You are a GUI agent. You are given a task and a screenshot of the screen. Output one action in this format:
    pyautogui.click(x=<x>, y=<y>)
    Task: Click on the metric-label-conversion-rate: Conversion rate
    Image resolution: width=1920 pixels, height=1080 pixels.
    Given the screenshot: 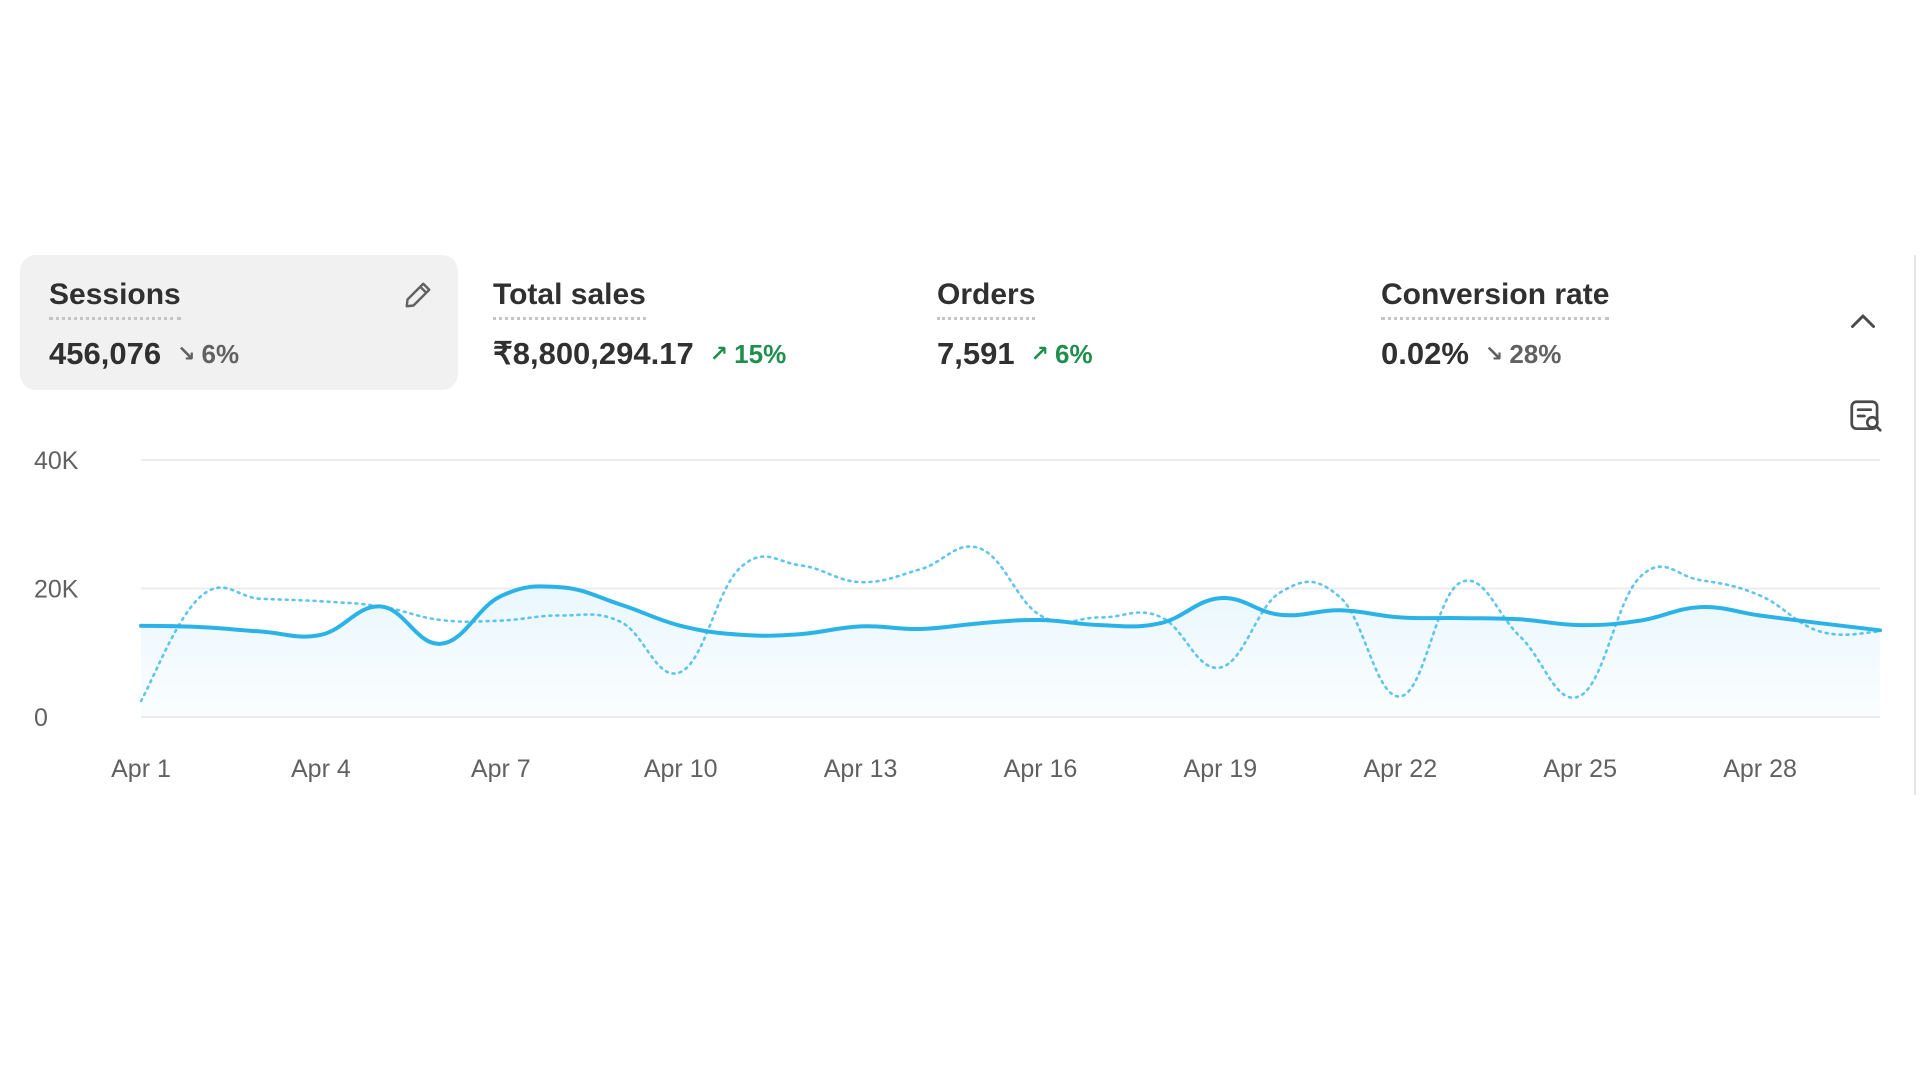 What is the action you would take?
    pyautogui.click(x=1495, y=298)
    